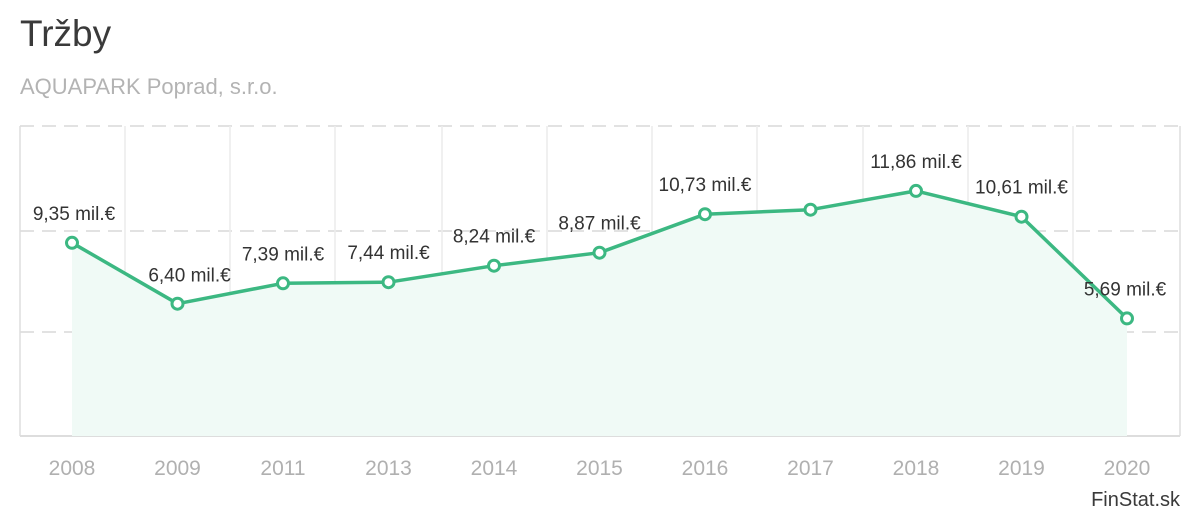 This screenshot has height=520, width=1200. What do you see at coordinates (1125, 289) in the screenshot?
I see `data-label-2020: 5,69 mil.€` at bounding box center [1125, 289].